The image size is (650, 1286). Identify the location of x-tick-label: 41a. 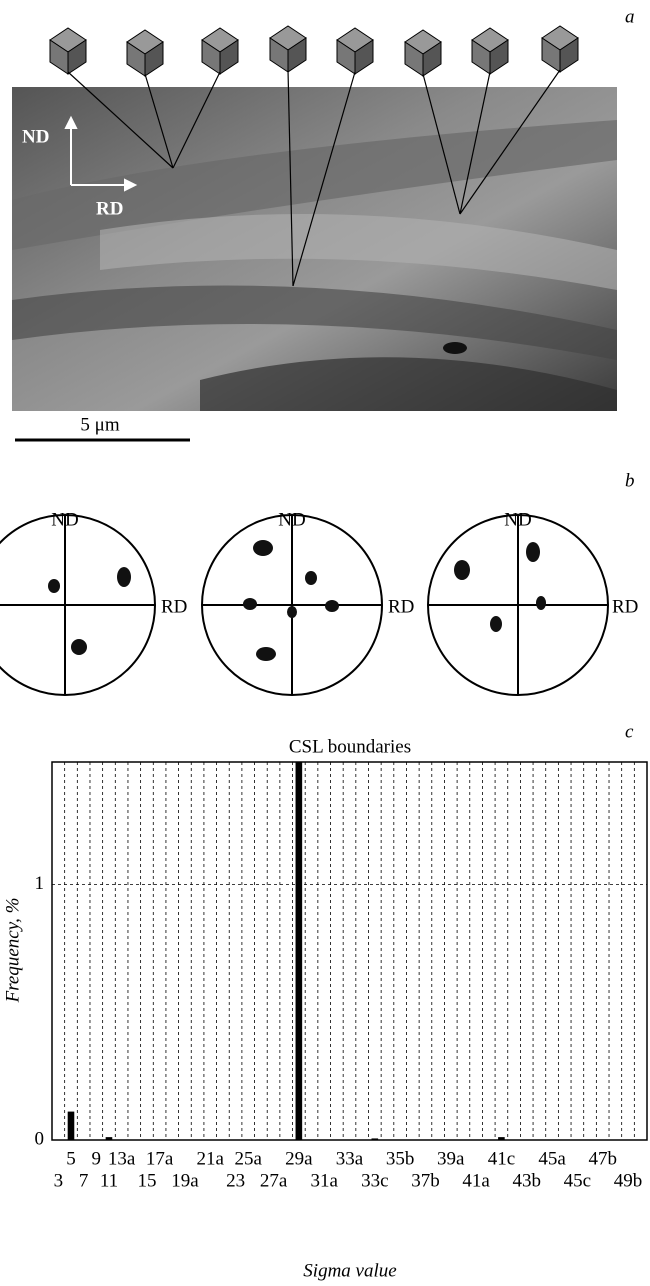
(476, 1180).